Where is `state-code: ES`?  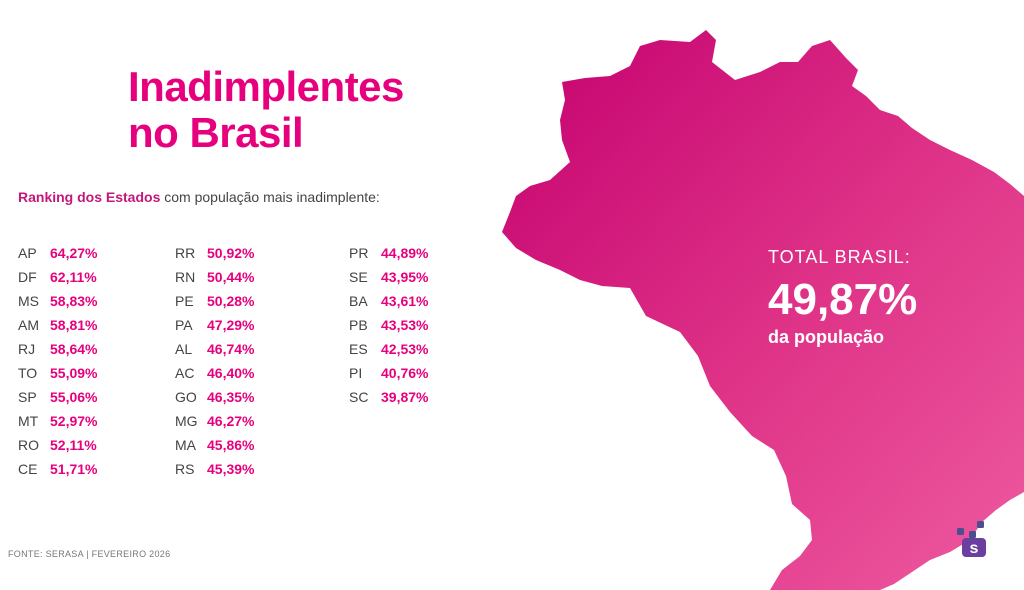
state-code: ES is located at coordinates (358, 349).